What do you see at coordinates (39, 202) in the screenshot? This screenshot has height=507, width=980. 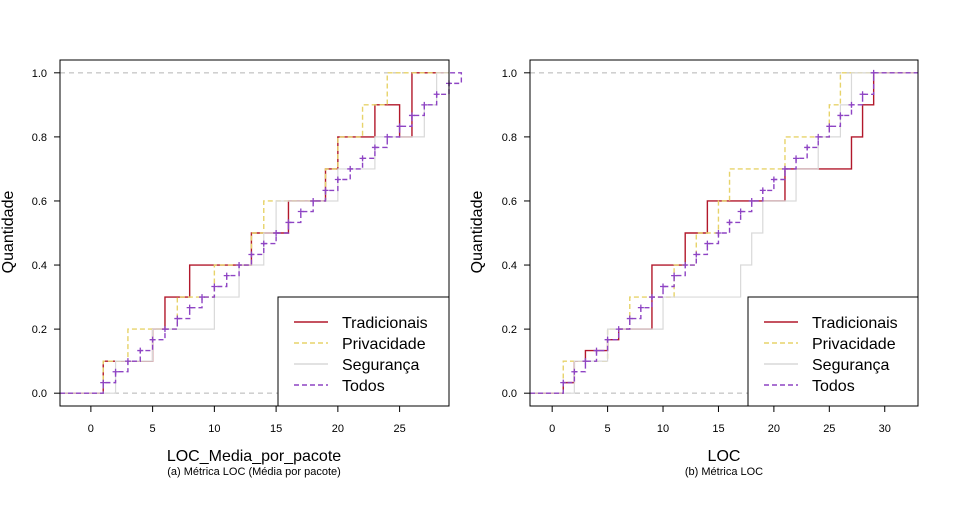 I see `panel-a-y-tick-label-3: 0.6` at bounding box center [39, 202].